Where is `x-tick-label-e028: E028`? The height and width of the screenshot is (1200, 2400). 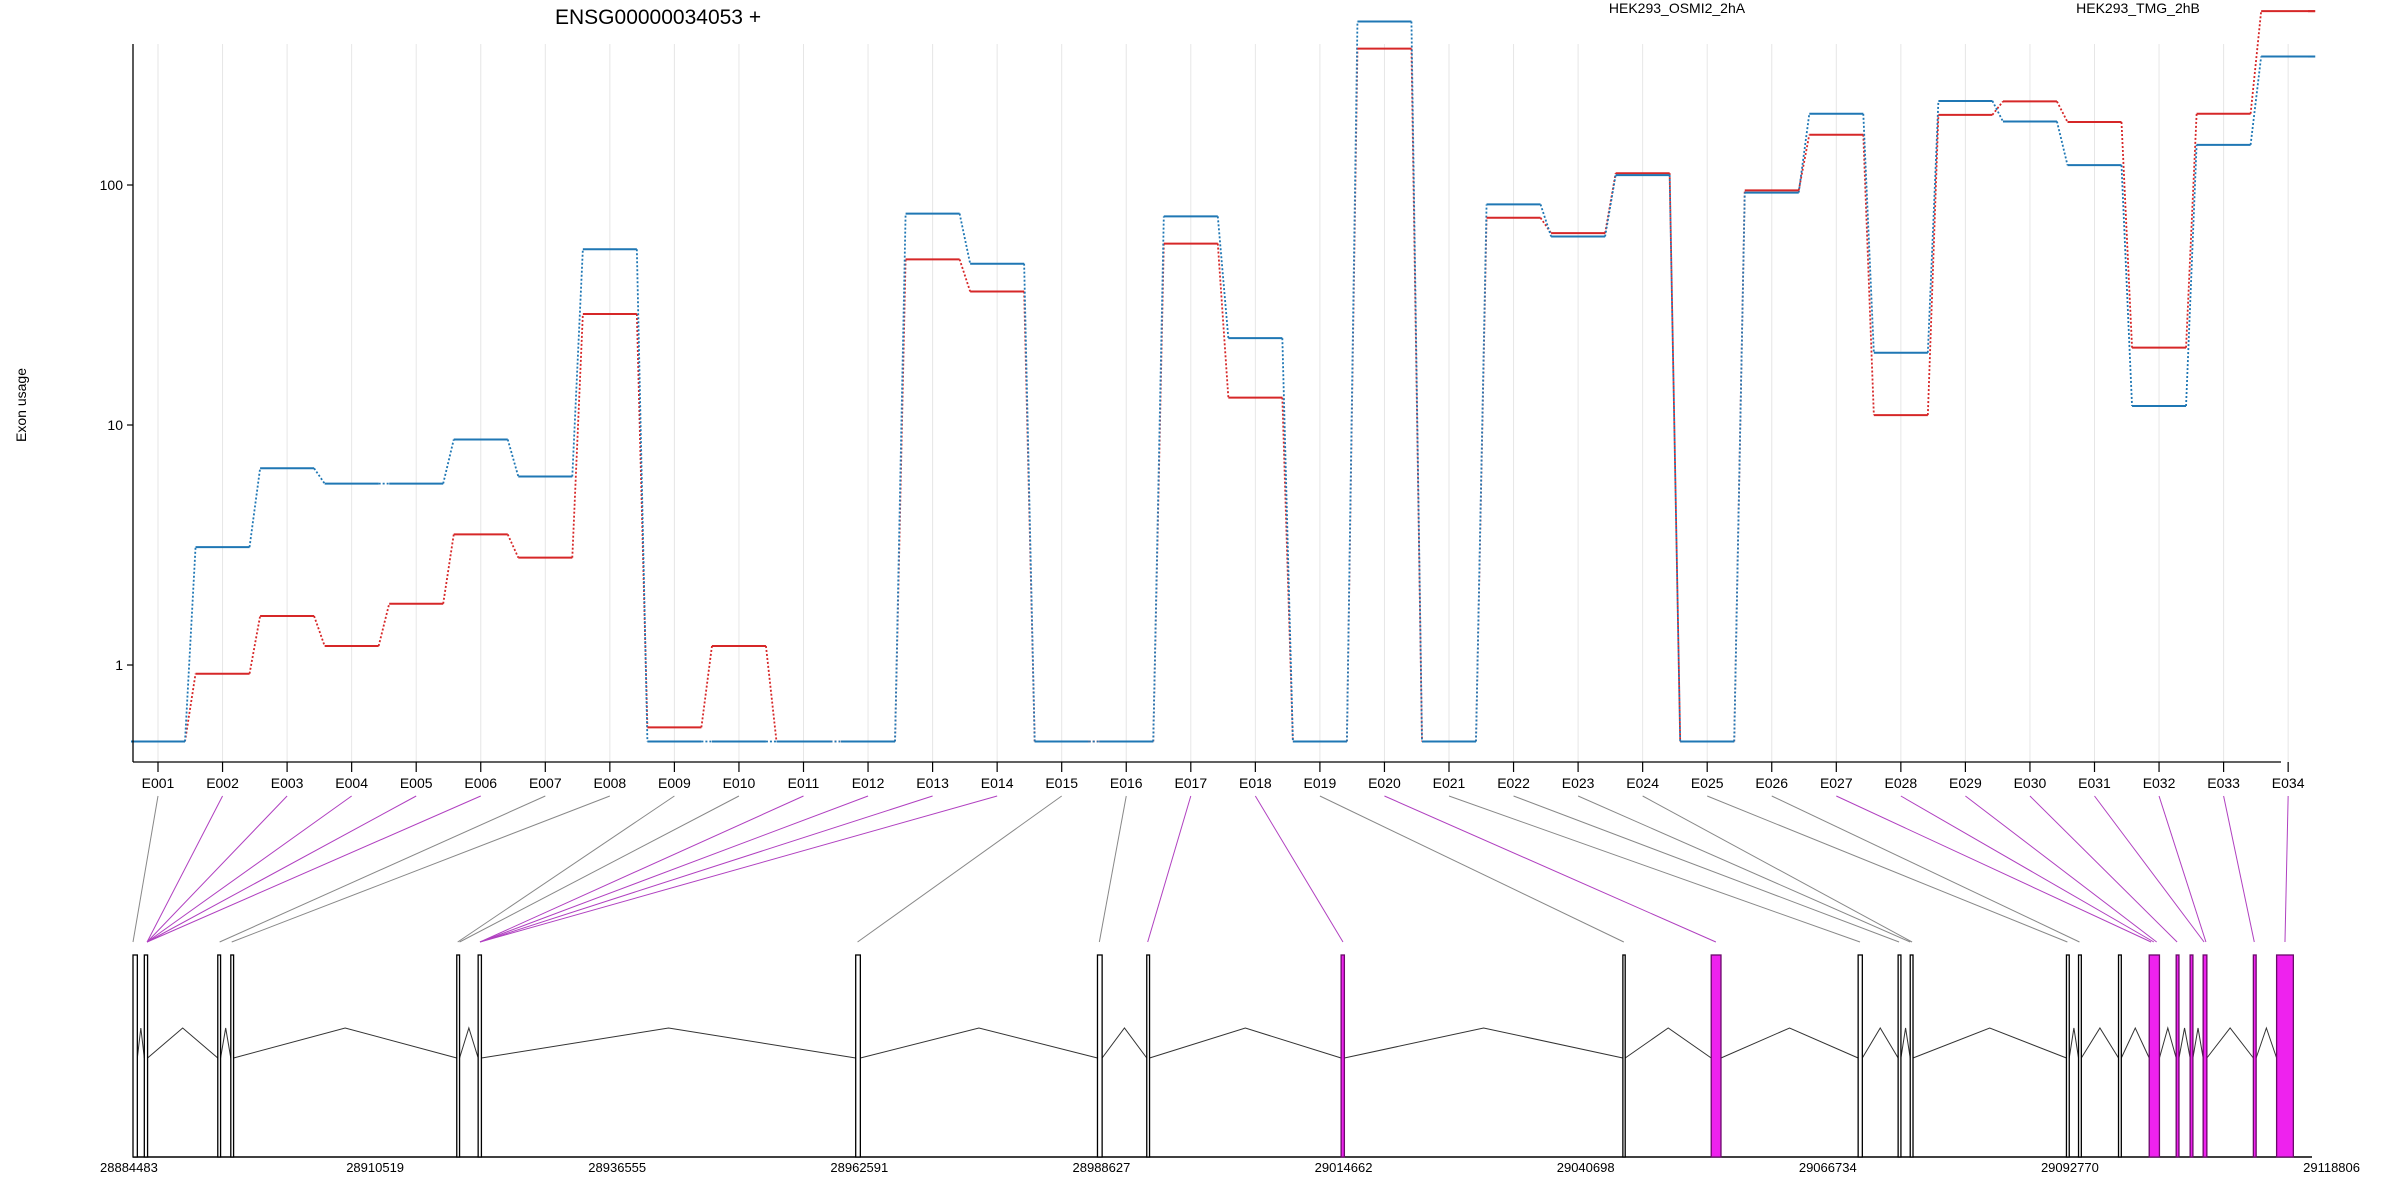 x-tick-label-e028: E028 is located at coordinates (1900, 783).